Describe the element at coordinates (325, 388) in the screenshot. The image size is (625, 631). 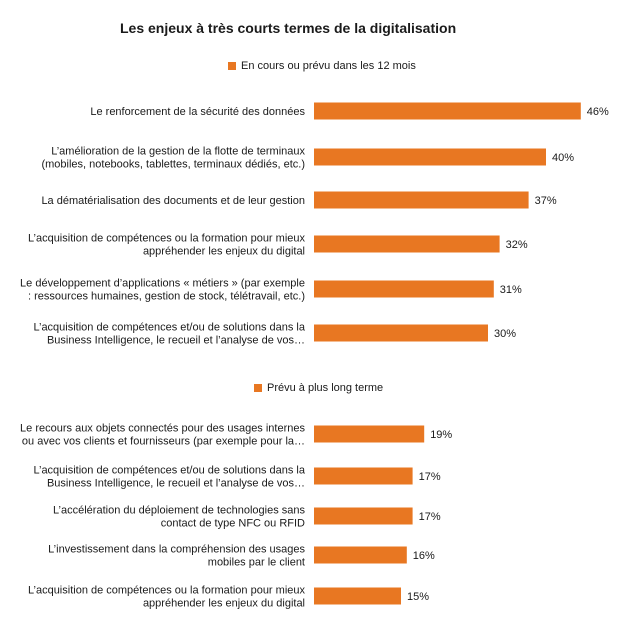
I see `legend-label-2: Prévu à plus long terme` at that location.